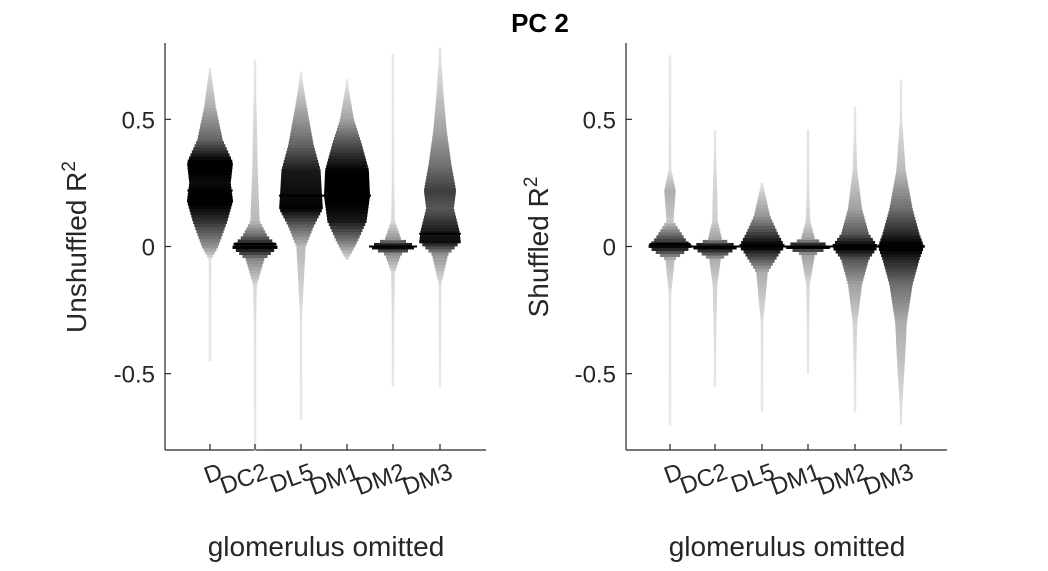 The width and height of the screenshot is (1048, 571). I want to click on left-y-axis-label: Unshuffled R2, so click(75, 247).